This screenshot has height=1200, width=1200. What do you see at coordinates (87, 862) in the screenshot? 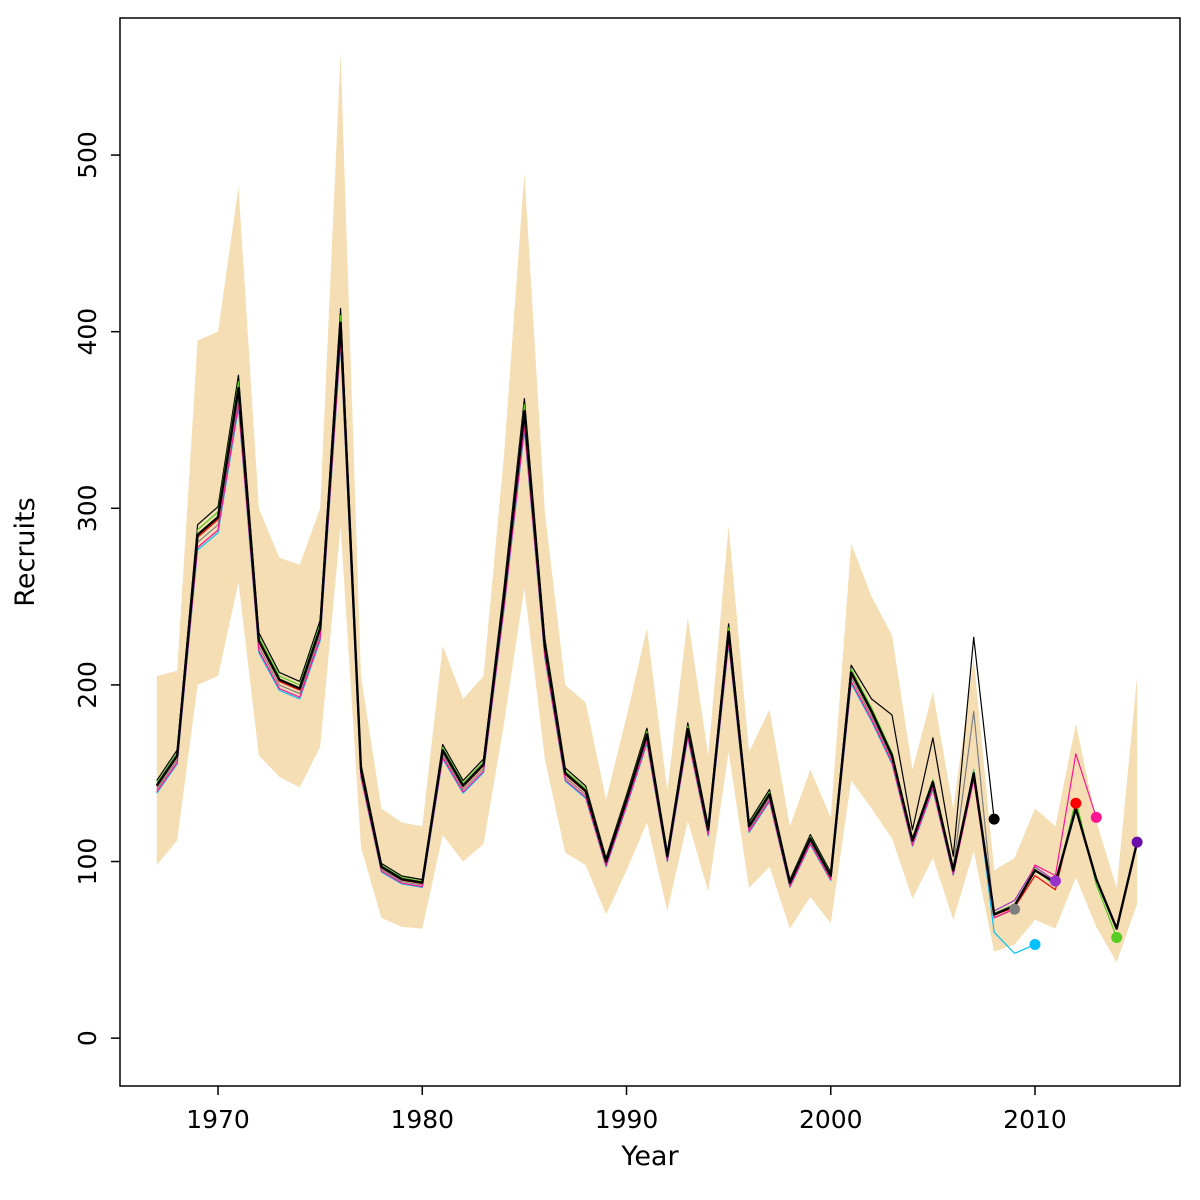
I see `y-tick-label: 100` at bounding box center [87, 862].